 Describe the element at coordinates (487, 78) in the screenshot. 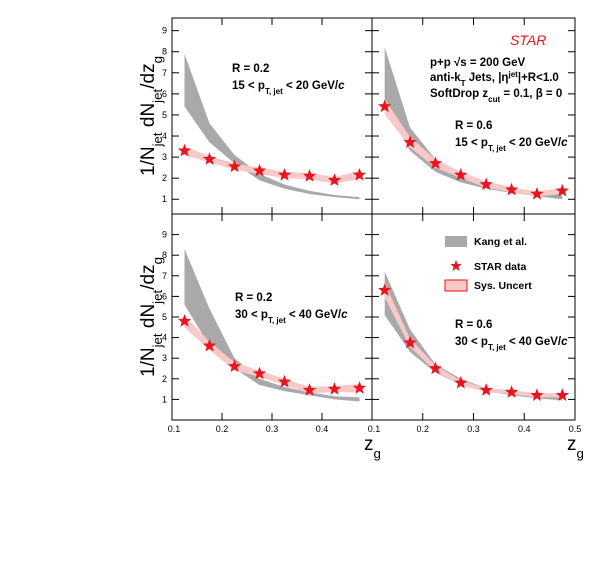

I see `text-segment: Jets, |η` at that location.